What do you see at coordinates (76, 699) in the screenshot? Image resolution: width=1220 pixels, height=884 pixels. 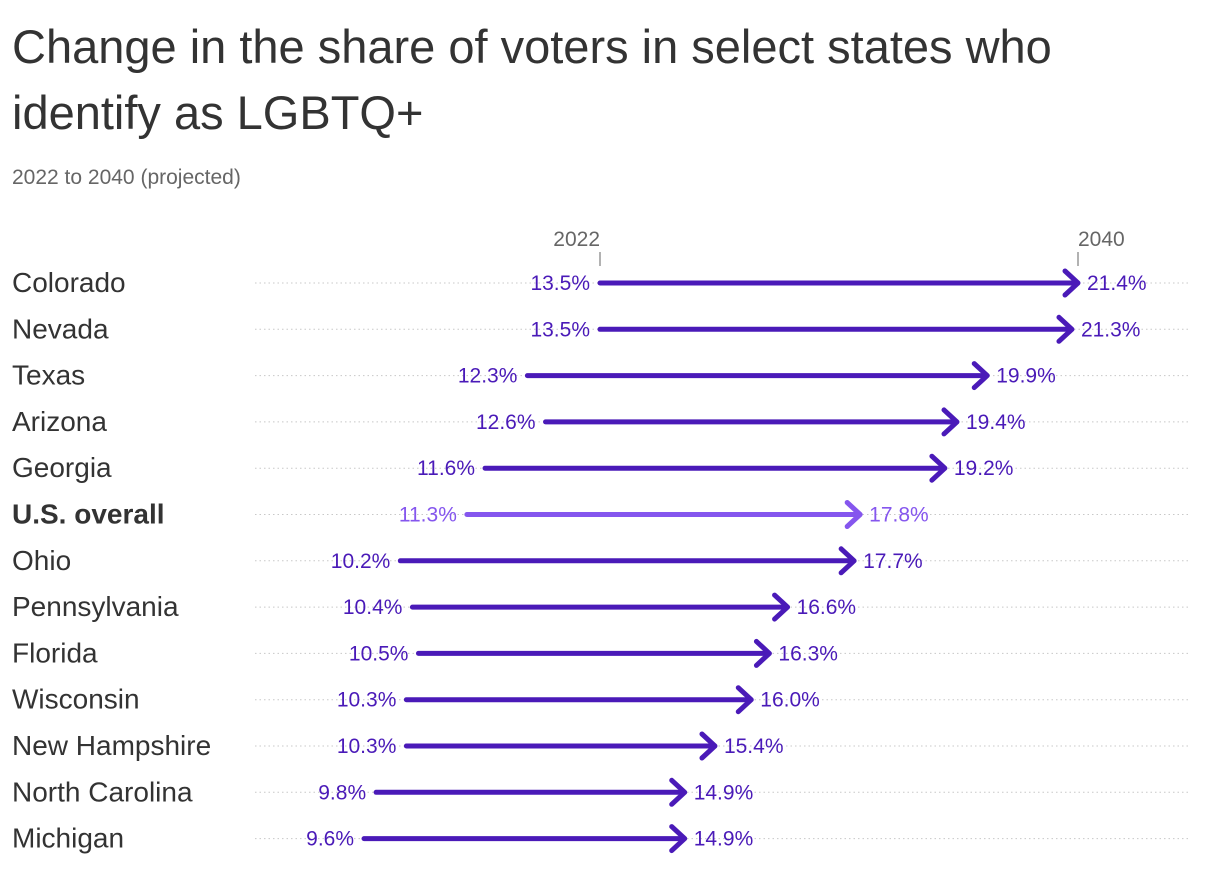 I see `row-label: Wisconsin` at bounding box center [76, 699].